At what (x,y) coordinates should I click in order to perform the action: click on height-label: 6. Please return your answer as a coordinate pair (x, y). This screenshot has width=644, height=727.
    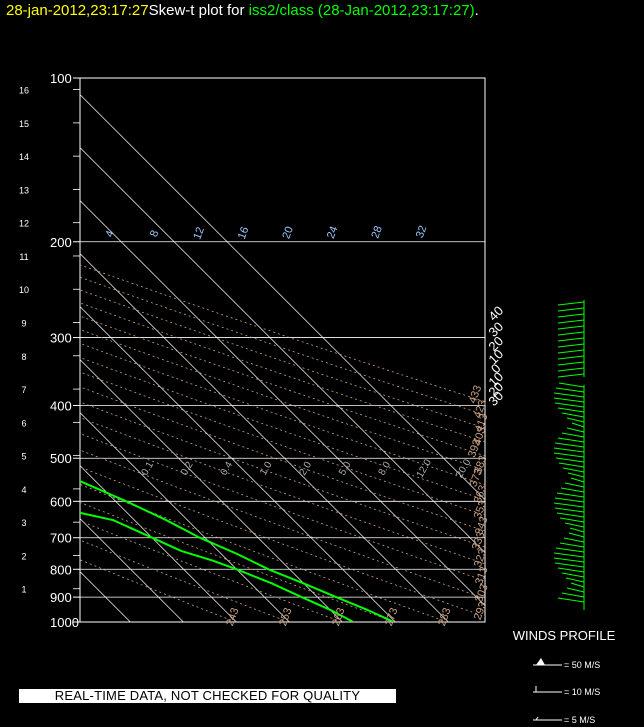
    Looking at the image, I should click on (23, 423).